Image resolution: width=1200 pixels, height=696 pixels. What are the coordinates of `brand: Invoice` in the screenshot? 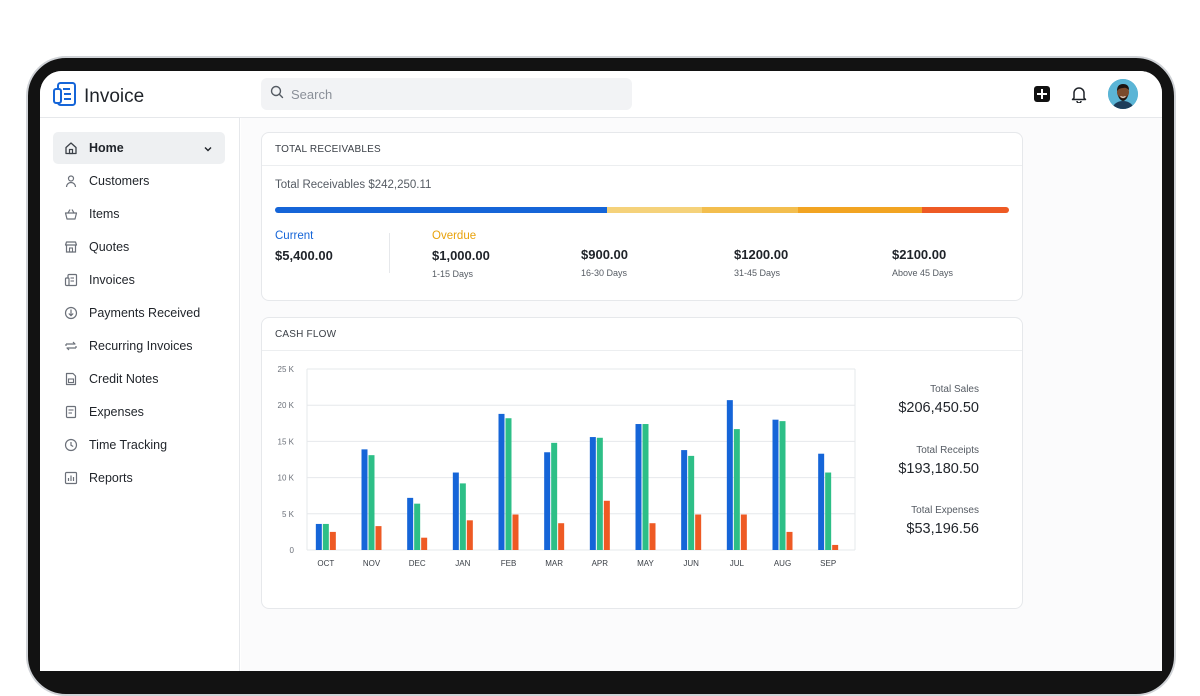 It's located at (98, 96).